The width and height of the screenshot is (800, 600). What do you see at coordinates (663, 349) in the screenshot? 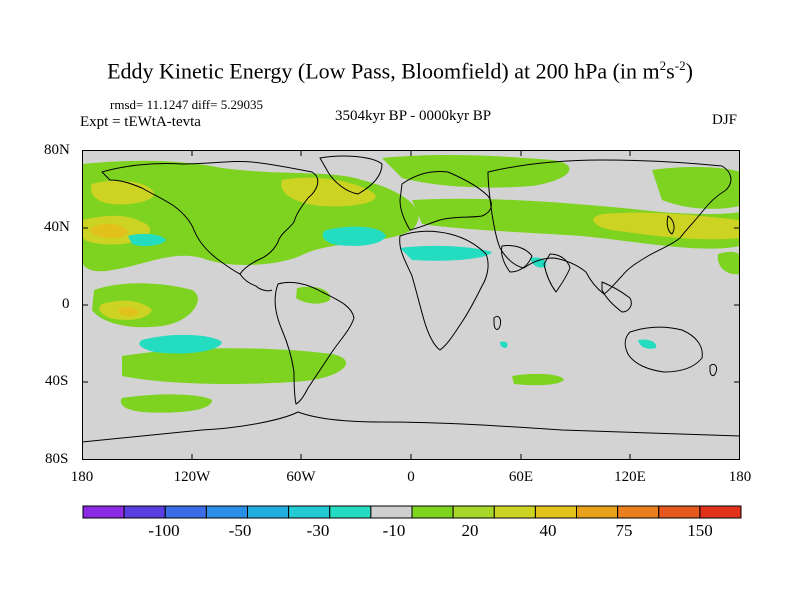
I see `coastline-australia` at bounding box center [663, 349].